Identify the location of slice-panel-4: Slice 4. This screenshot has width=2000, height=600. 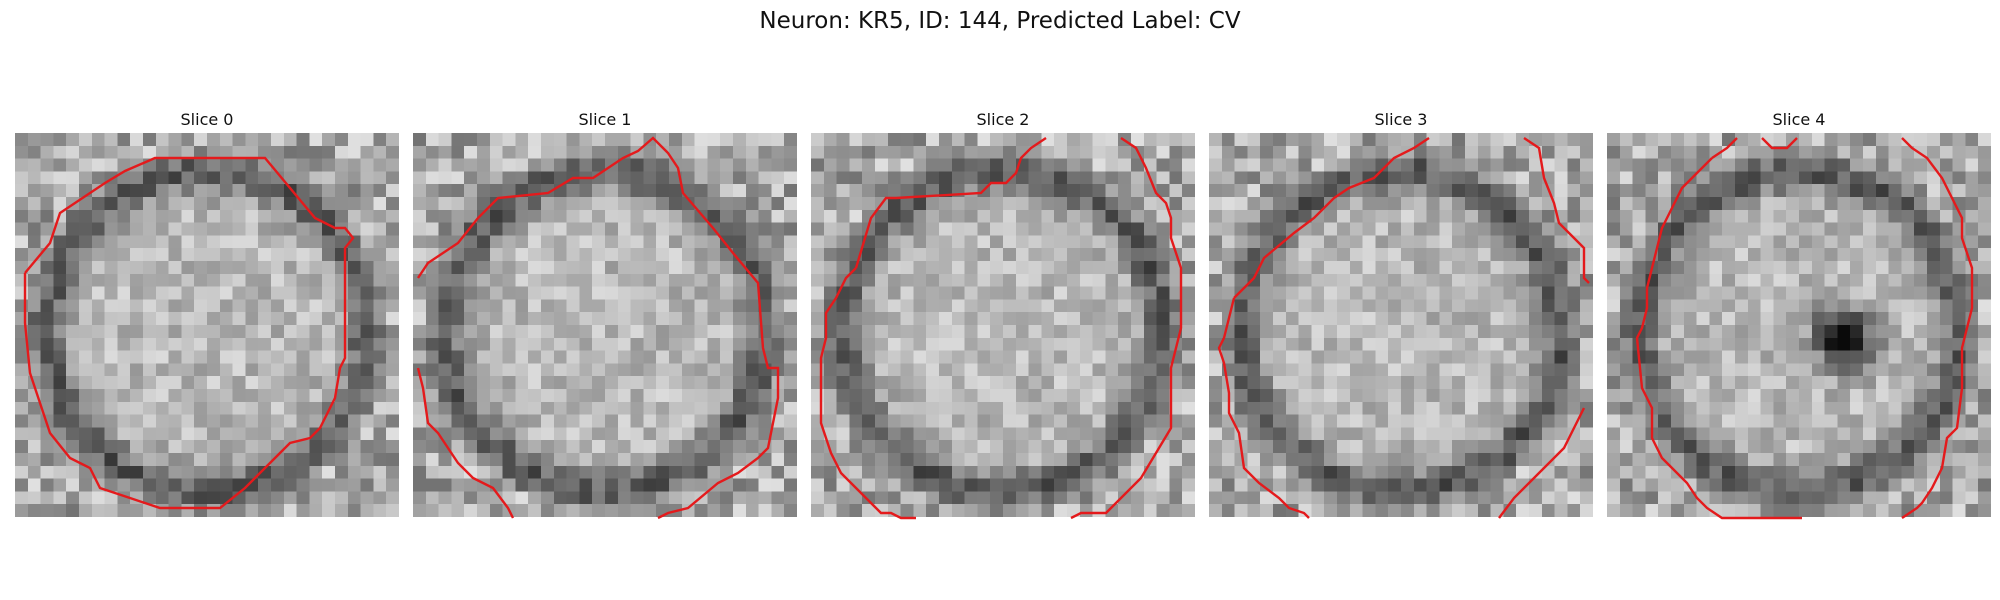
(1799, 314).